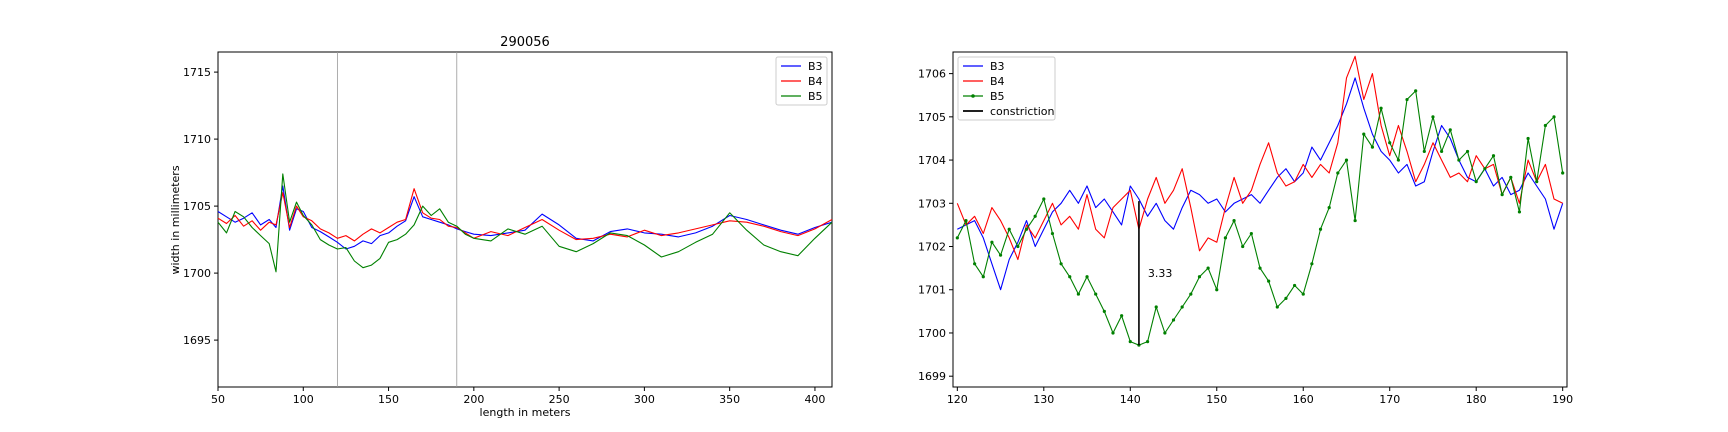 Image resolution: width=1728 pixels, height=432 pixels. I want to click on y-tick-label-left: 1700, so click(197, 273).